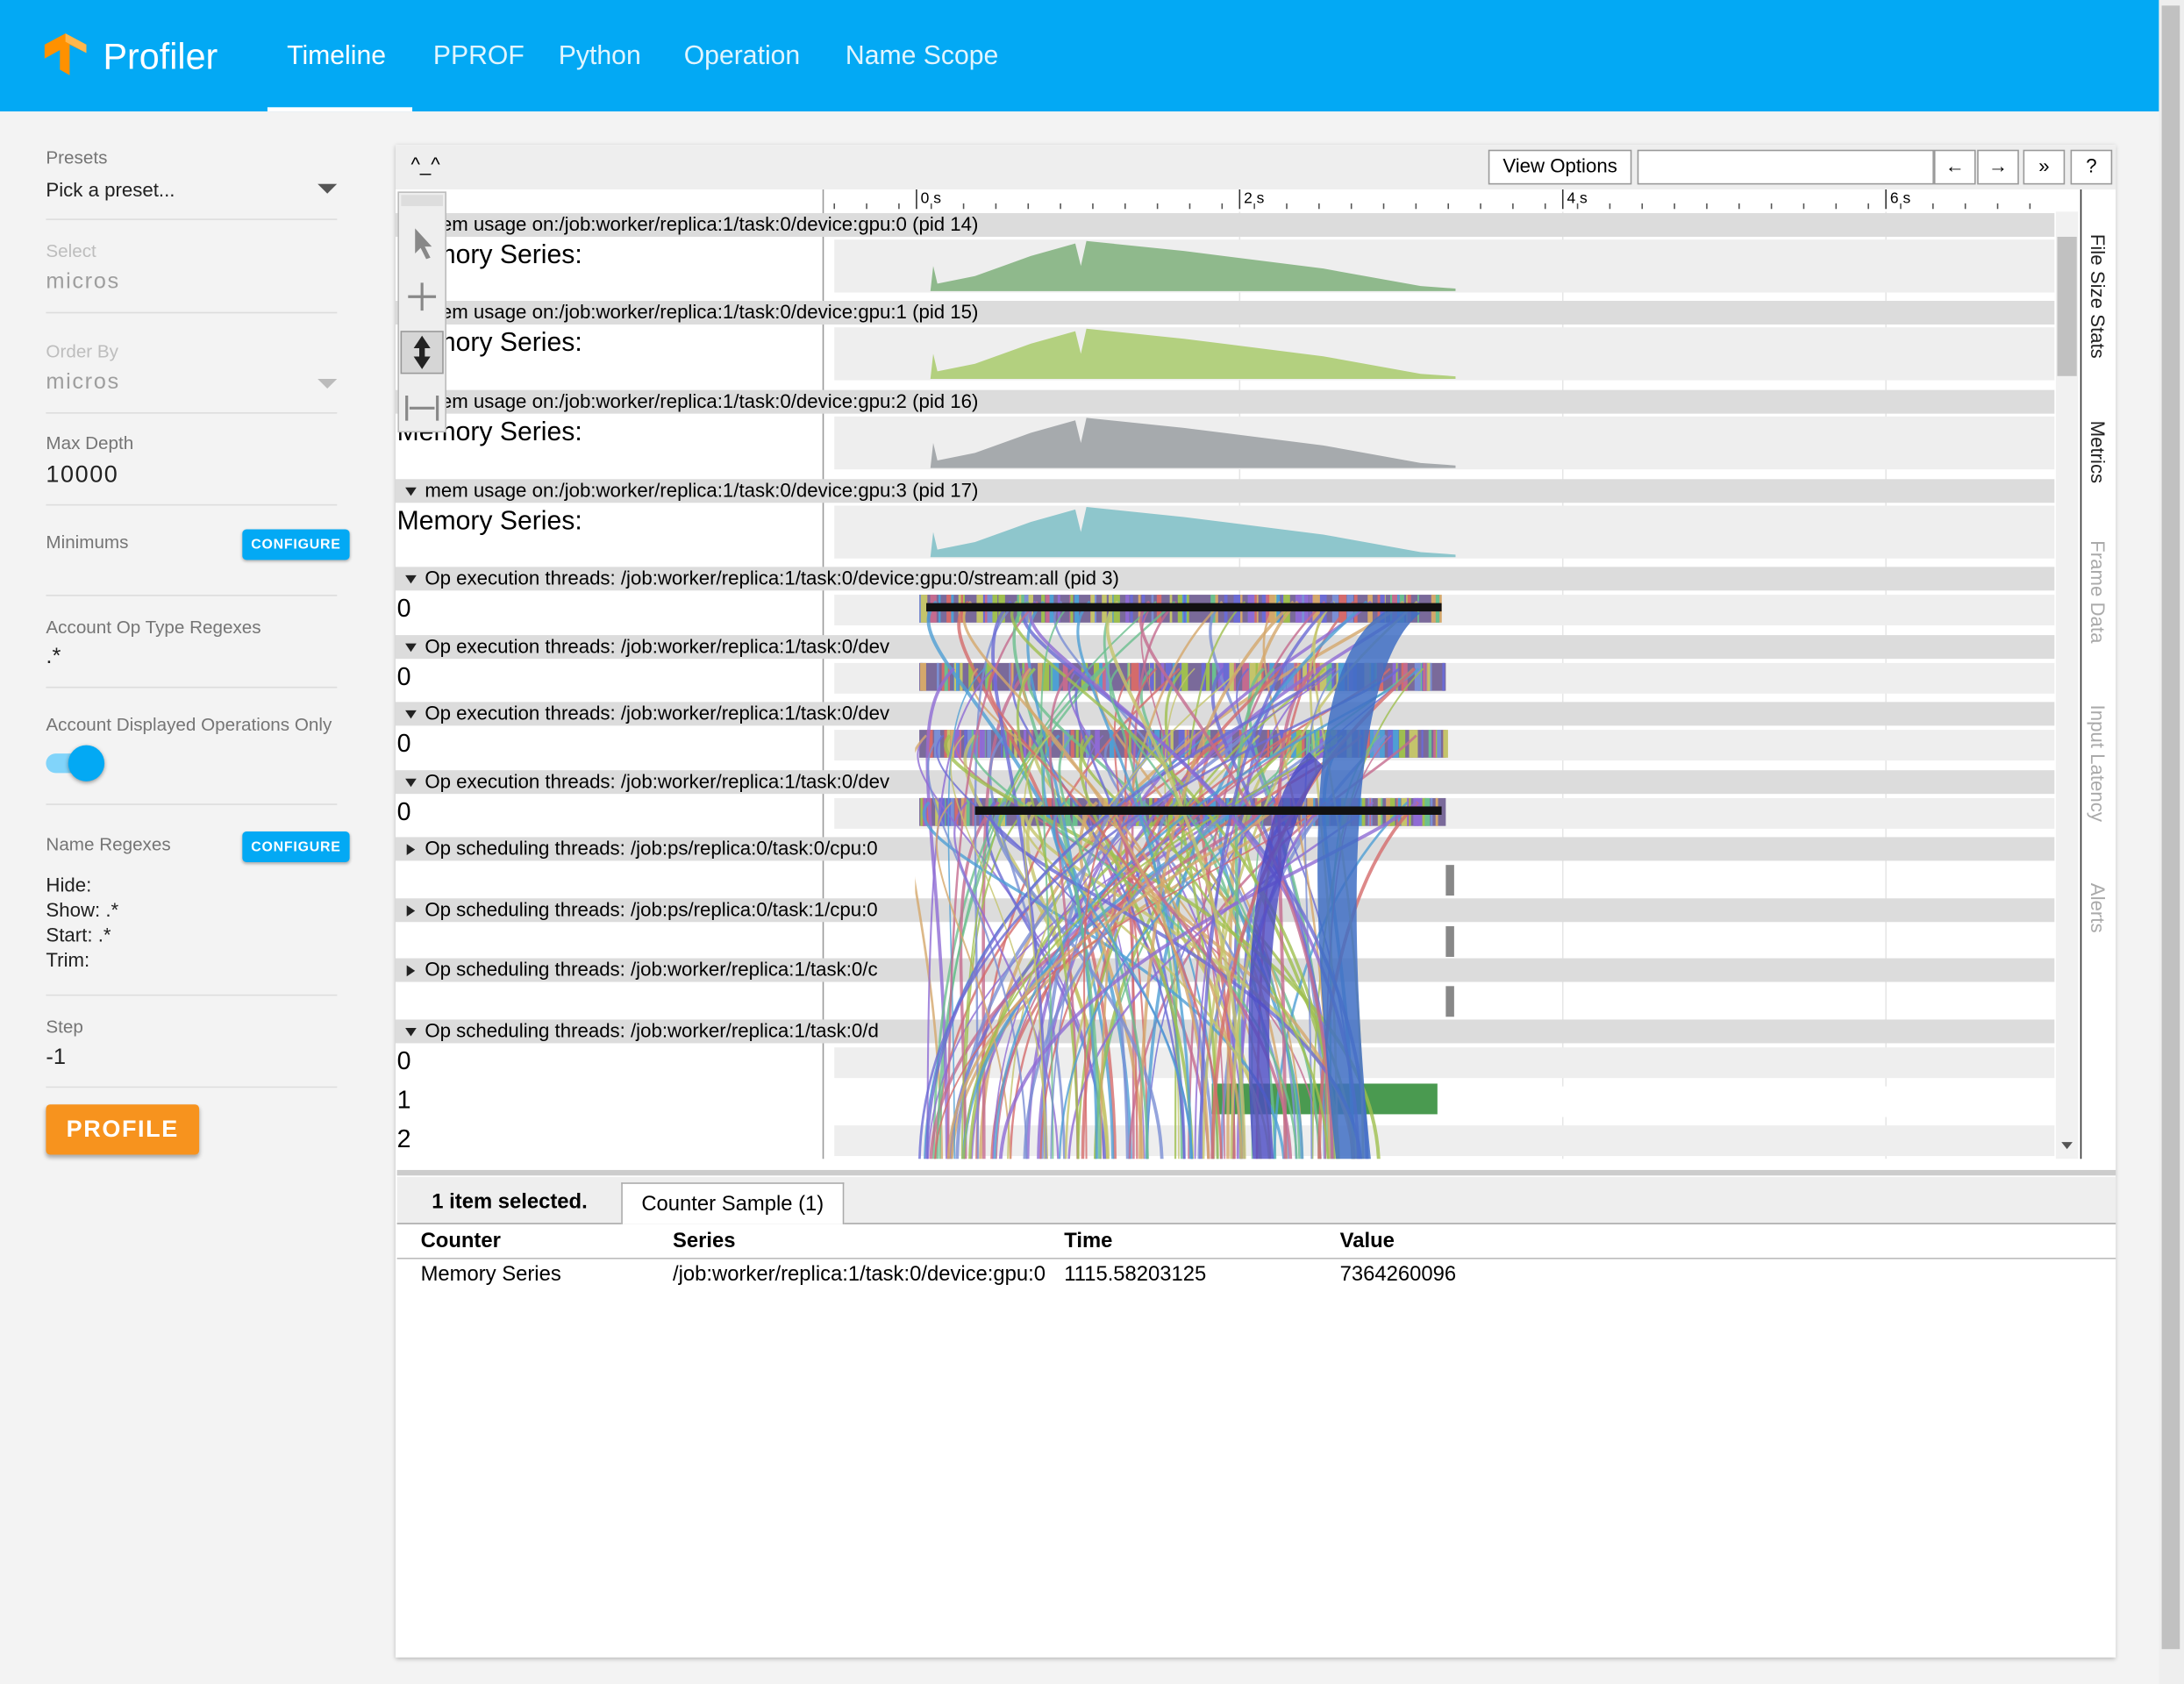  Describe the element at coordinates (922, 56) in the screenshot. I see `tab: Name Scope` at that location.